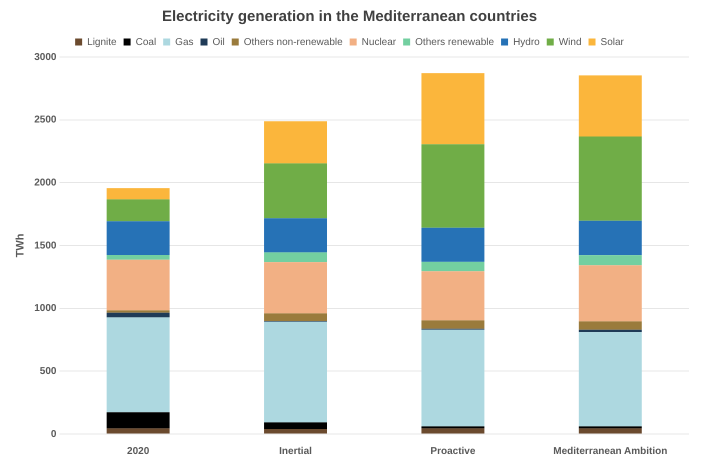  I want to click on y-tick-label: 1000, so click(45, 308).